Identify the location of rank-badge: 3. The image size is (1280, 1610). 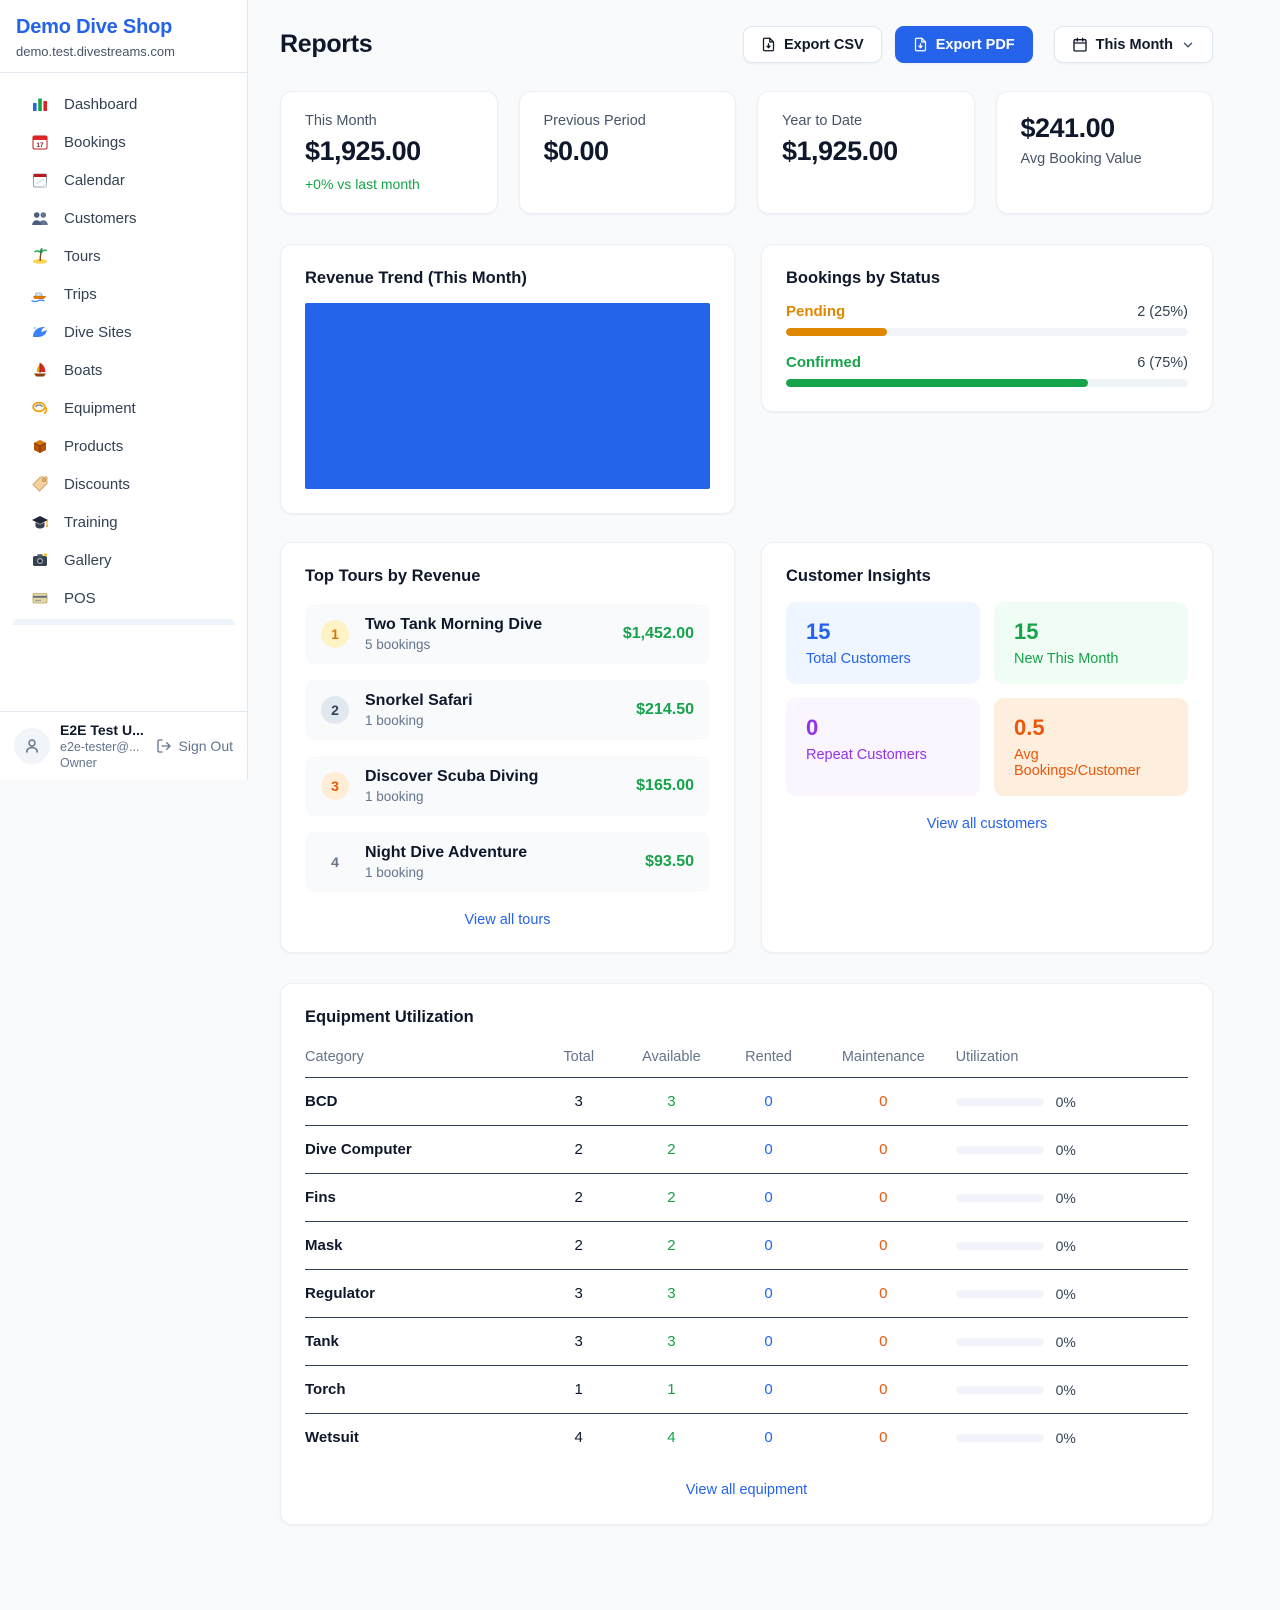
(335, 786).